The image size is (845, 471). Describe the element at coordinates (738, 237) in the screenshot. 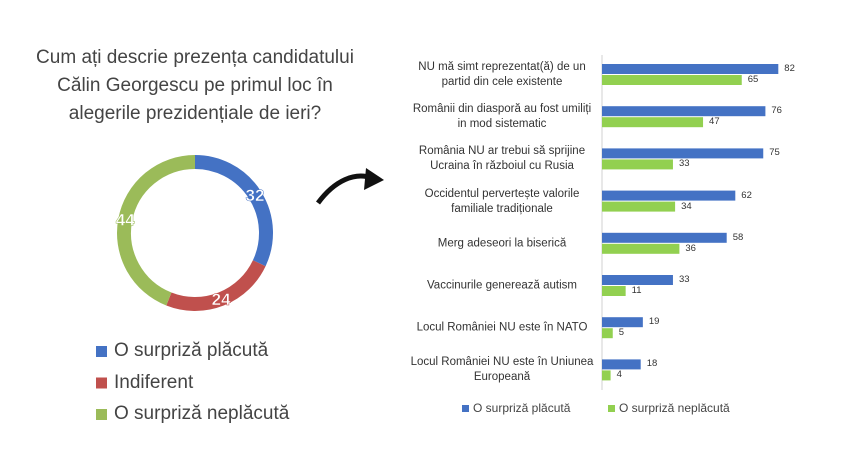

I see `value-label: 58` at that location.